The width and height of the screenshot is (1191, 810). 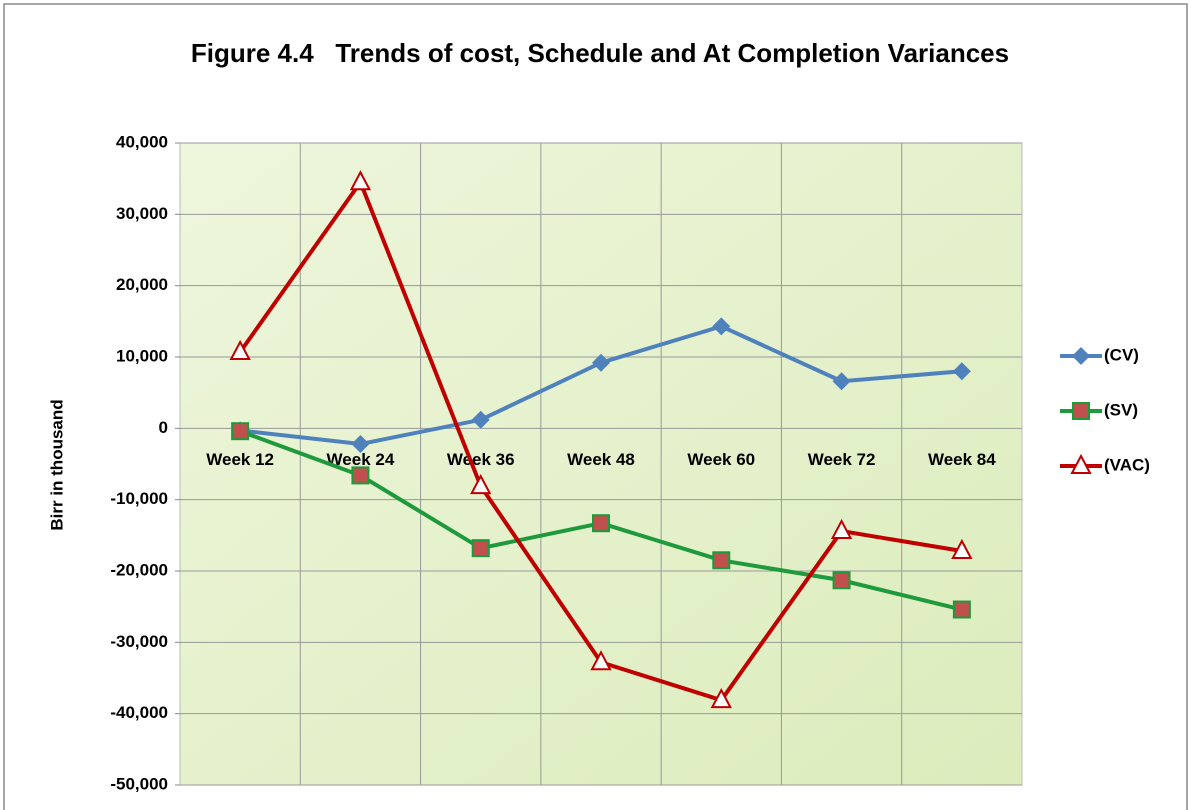 I want to click on x-tick-label: Week 48, so click(x=601, y=459).